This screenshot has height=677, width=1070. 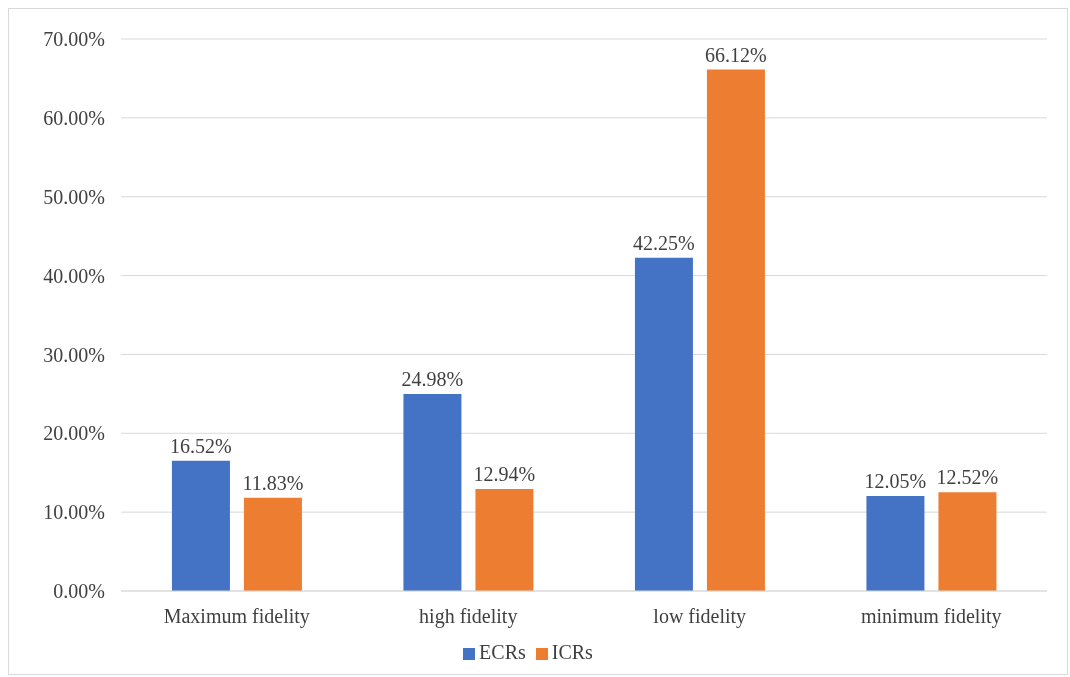 I want to click on y-tick-label: 60.00%, so click(x=74, y=117).